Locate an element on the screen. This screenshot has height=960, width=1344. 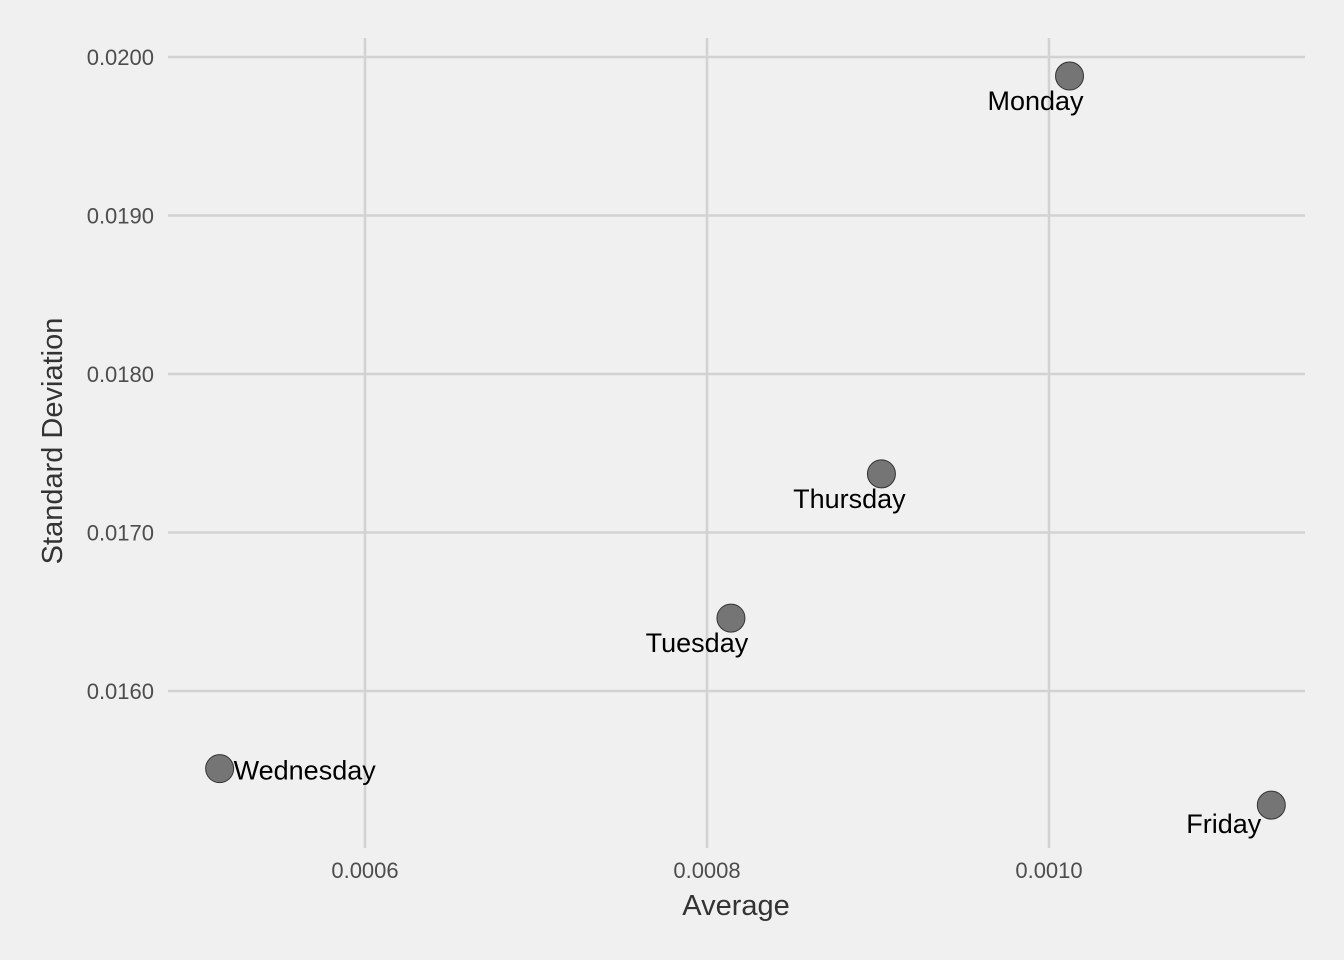
data-point-thursday is located at coordinates (881, 474).